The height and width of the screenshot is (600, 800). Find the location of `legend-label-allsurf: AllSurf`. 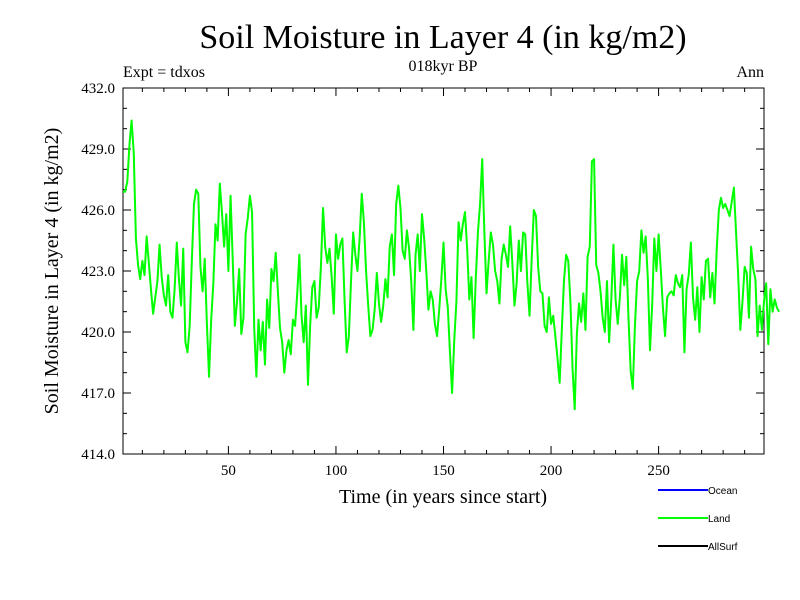

legend-label-allsurf: AllSurf is located at coordinates (723, 547).